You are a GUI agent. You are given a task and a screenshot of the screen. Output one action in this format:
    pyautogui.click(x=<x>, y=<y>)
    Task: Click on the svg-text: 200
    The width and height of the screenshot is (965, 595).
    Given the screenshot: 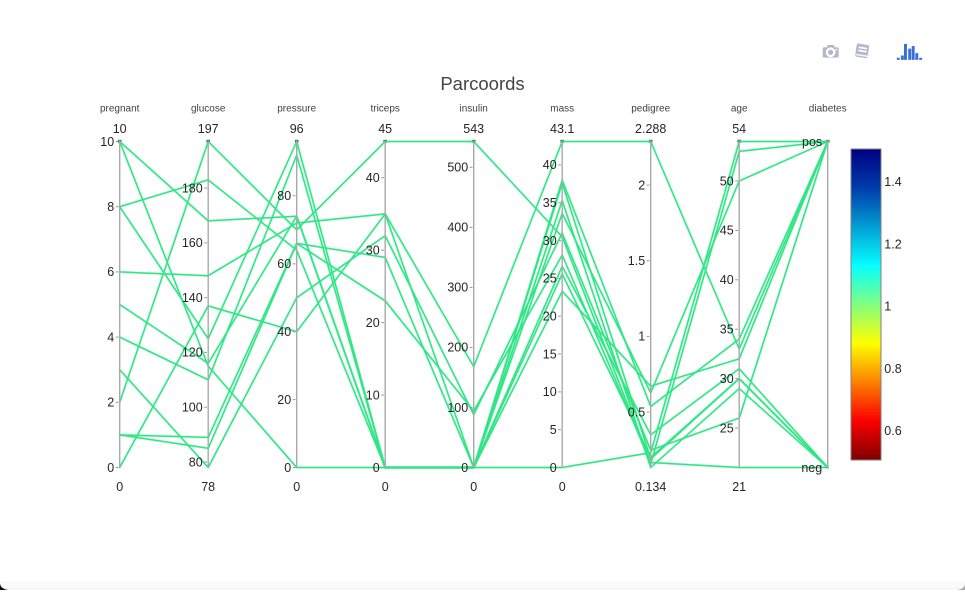 What is the action you would take?
    pyautogui.click(x=457, y=348)
    